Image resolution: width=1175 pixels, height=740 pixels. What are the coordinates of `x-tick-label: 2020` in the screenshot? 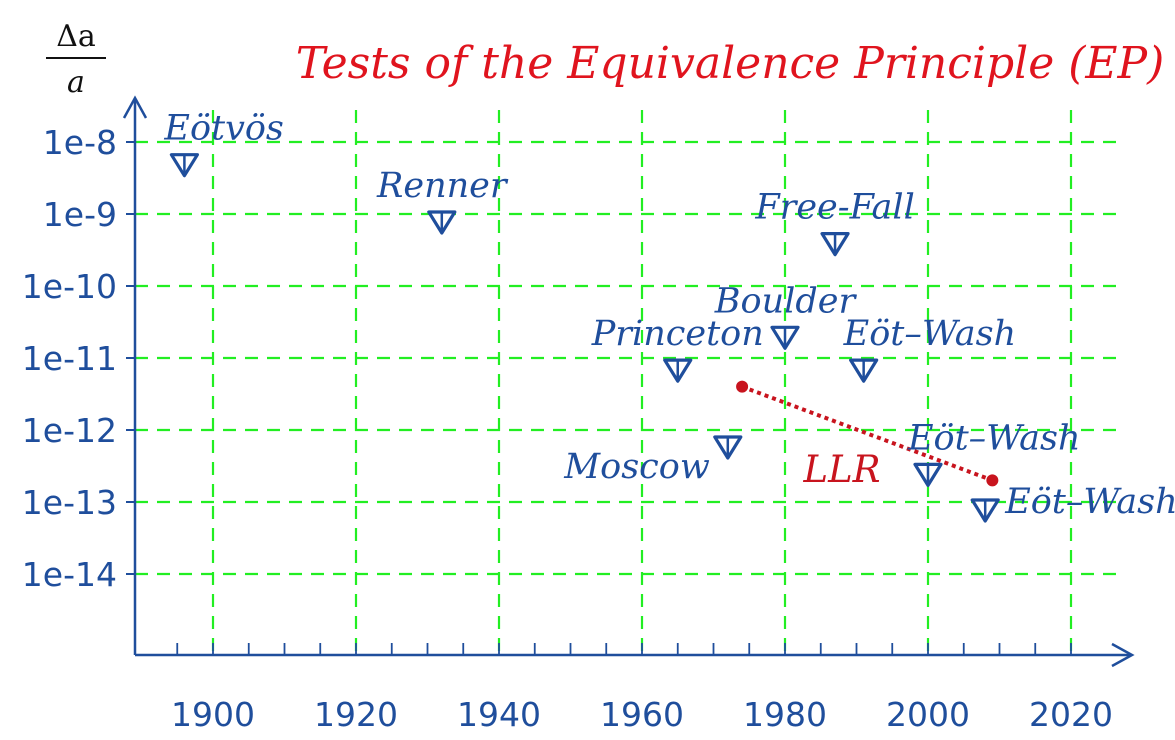 It's located at (1071, 714).